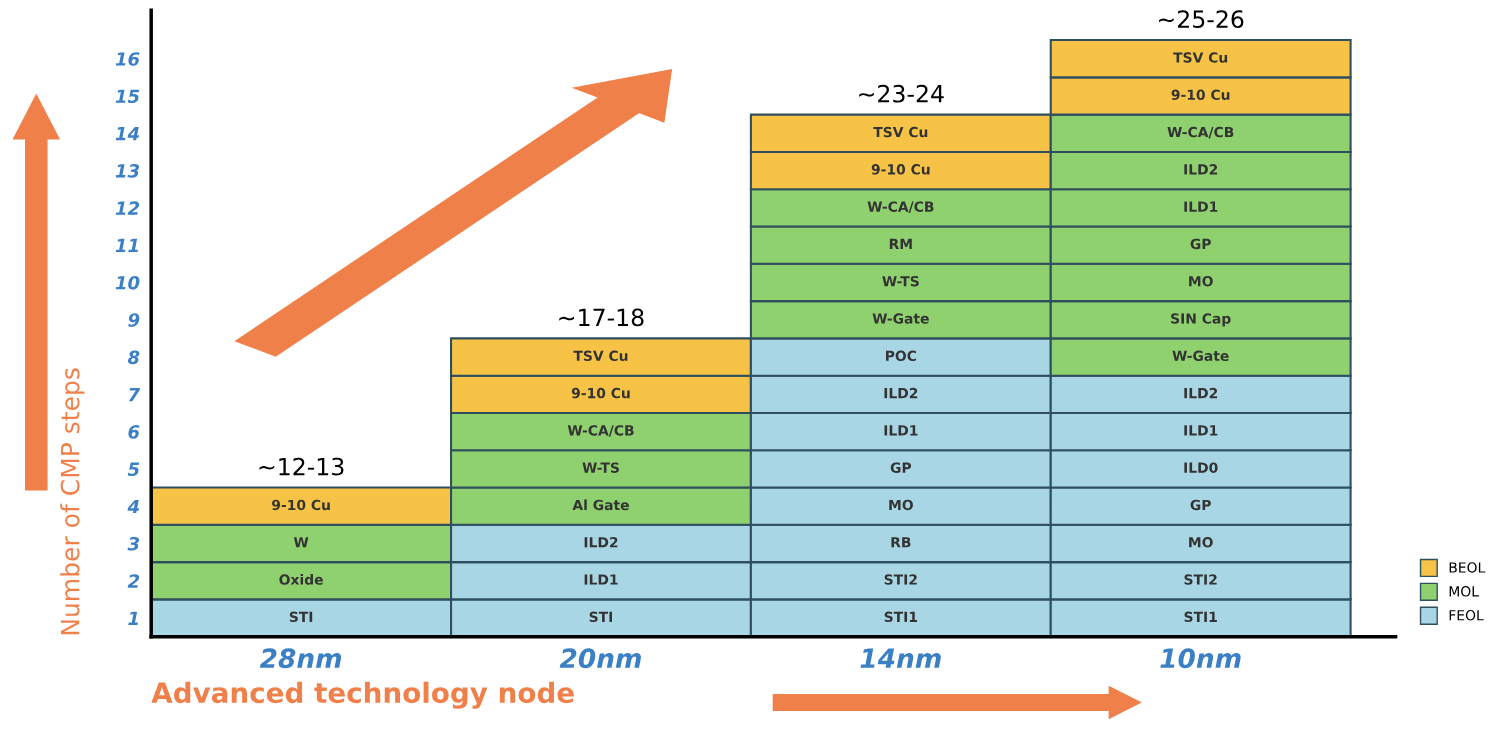 This screenshot has width=1512, height=731. What do you see at coordinates (362, 695) in the screenshot?
I see `x-axis-title: Advanced technology node` at bounding box center [362, 695].